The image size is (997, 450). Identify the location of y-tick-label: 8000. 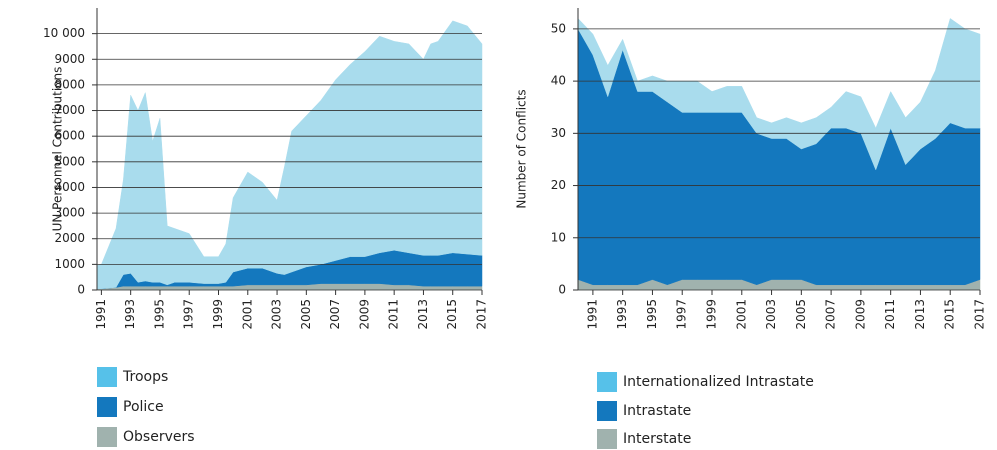
(69, 84).